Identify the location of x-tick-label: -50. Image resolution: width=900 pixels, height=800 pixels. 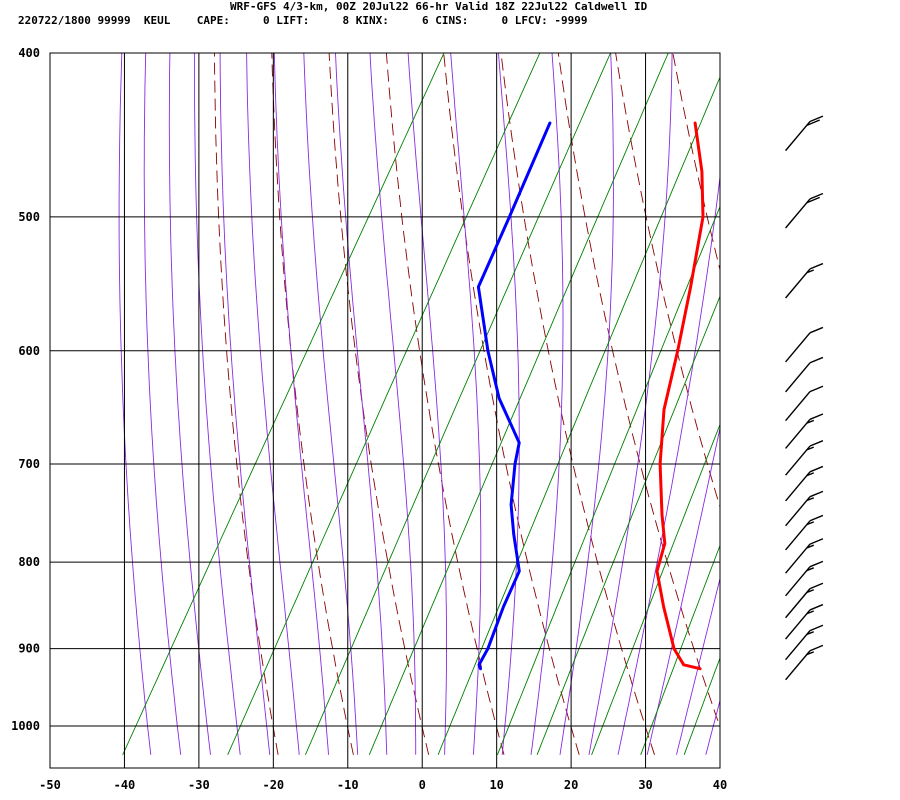
(50, 785).